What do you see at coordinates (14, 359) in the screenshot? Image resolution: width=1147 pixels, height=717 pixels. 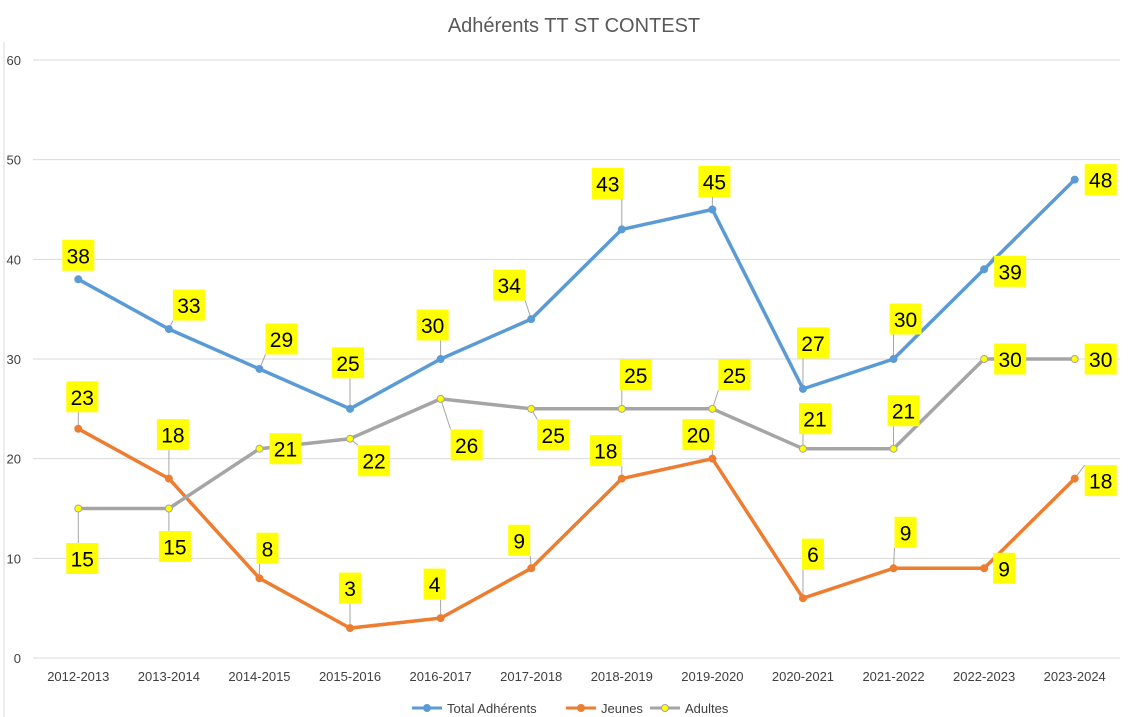 I see `y-tick-label: 30` at bounding box center [14, 359].